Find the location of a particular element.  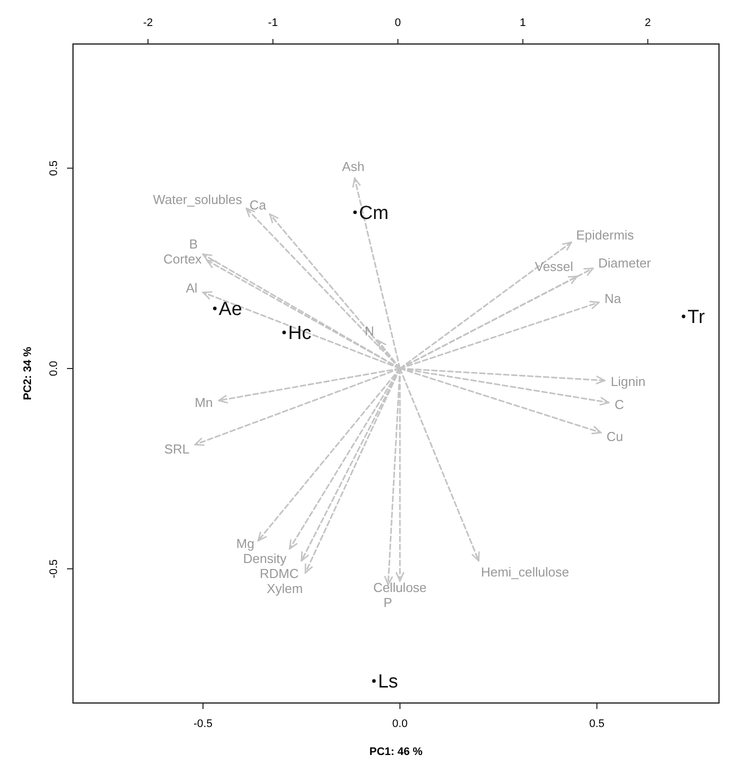

series-label: P is located at coordinates (387, 602).